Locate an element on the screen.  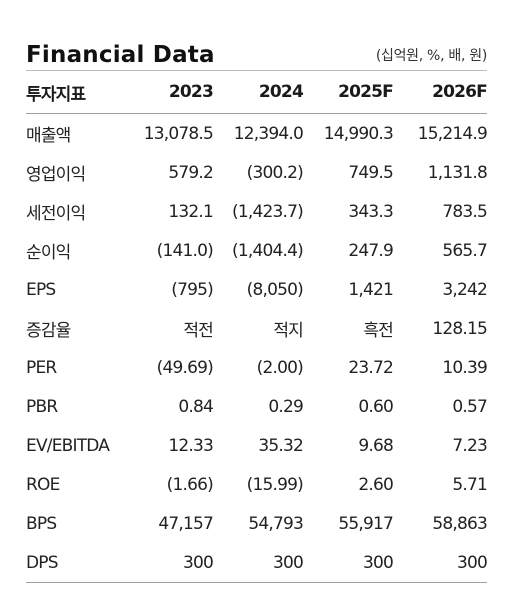
table-row-growth-rate: 증감율 적전 적지 흑전 128.15 is located at coordinates (257, 328).